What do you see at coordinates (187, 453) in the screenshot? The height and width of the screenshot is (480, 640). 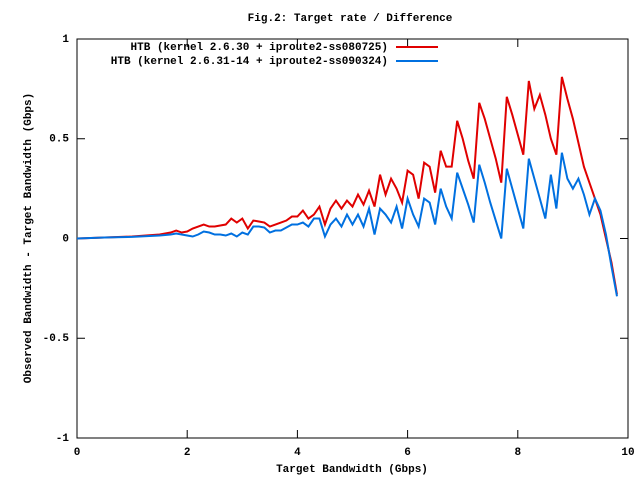 I see `x-tick-label: 2` at bounding box center [187, 453].